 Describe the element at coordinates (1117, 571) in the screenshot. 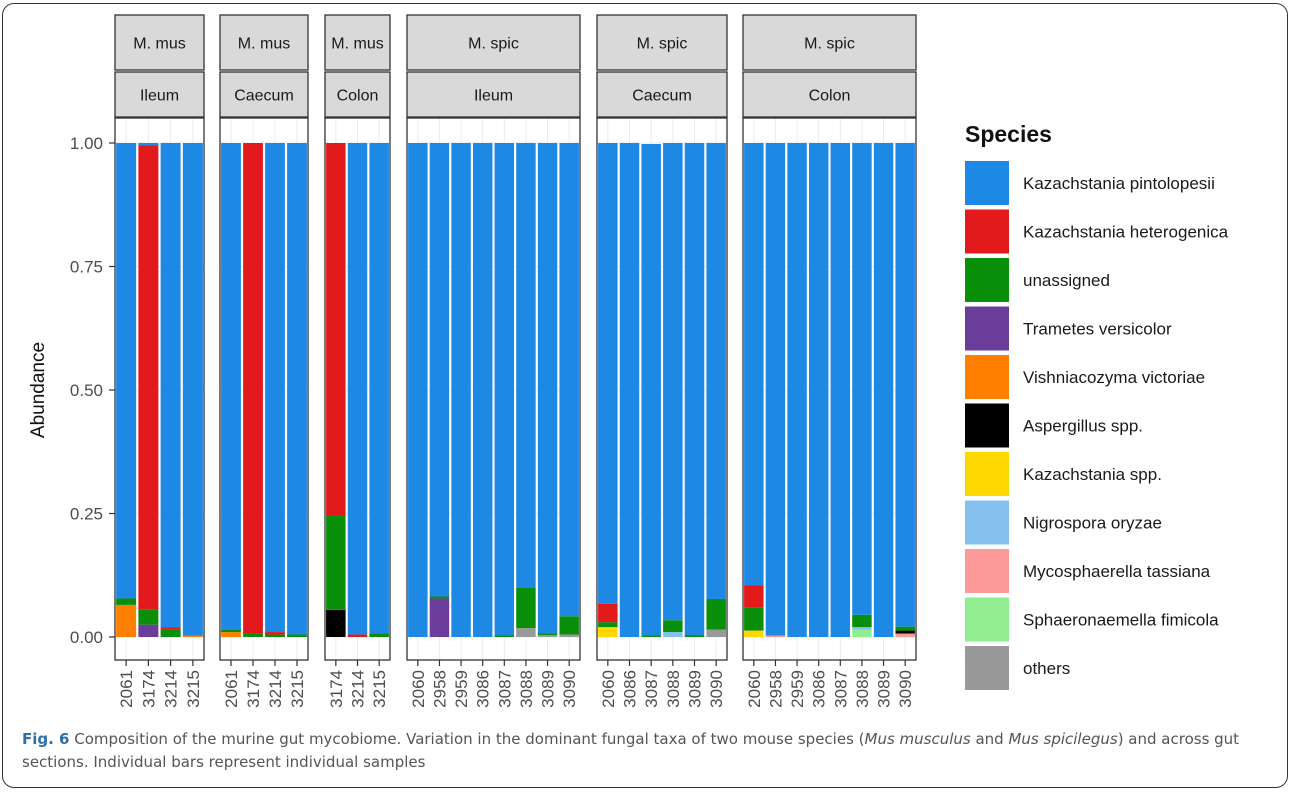

I see `legend-label: Mycosphaerella tassiana` at that location.